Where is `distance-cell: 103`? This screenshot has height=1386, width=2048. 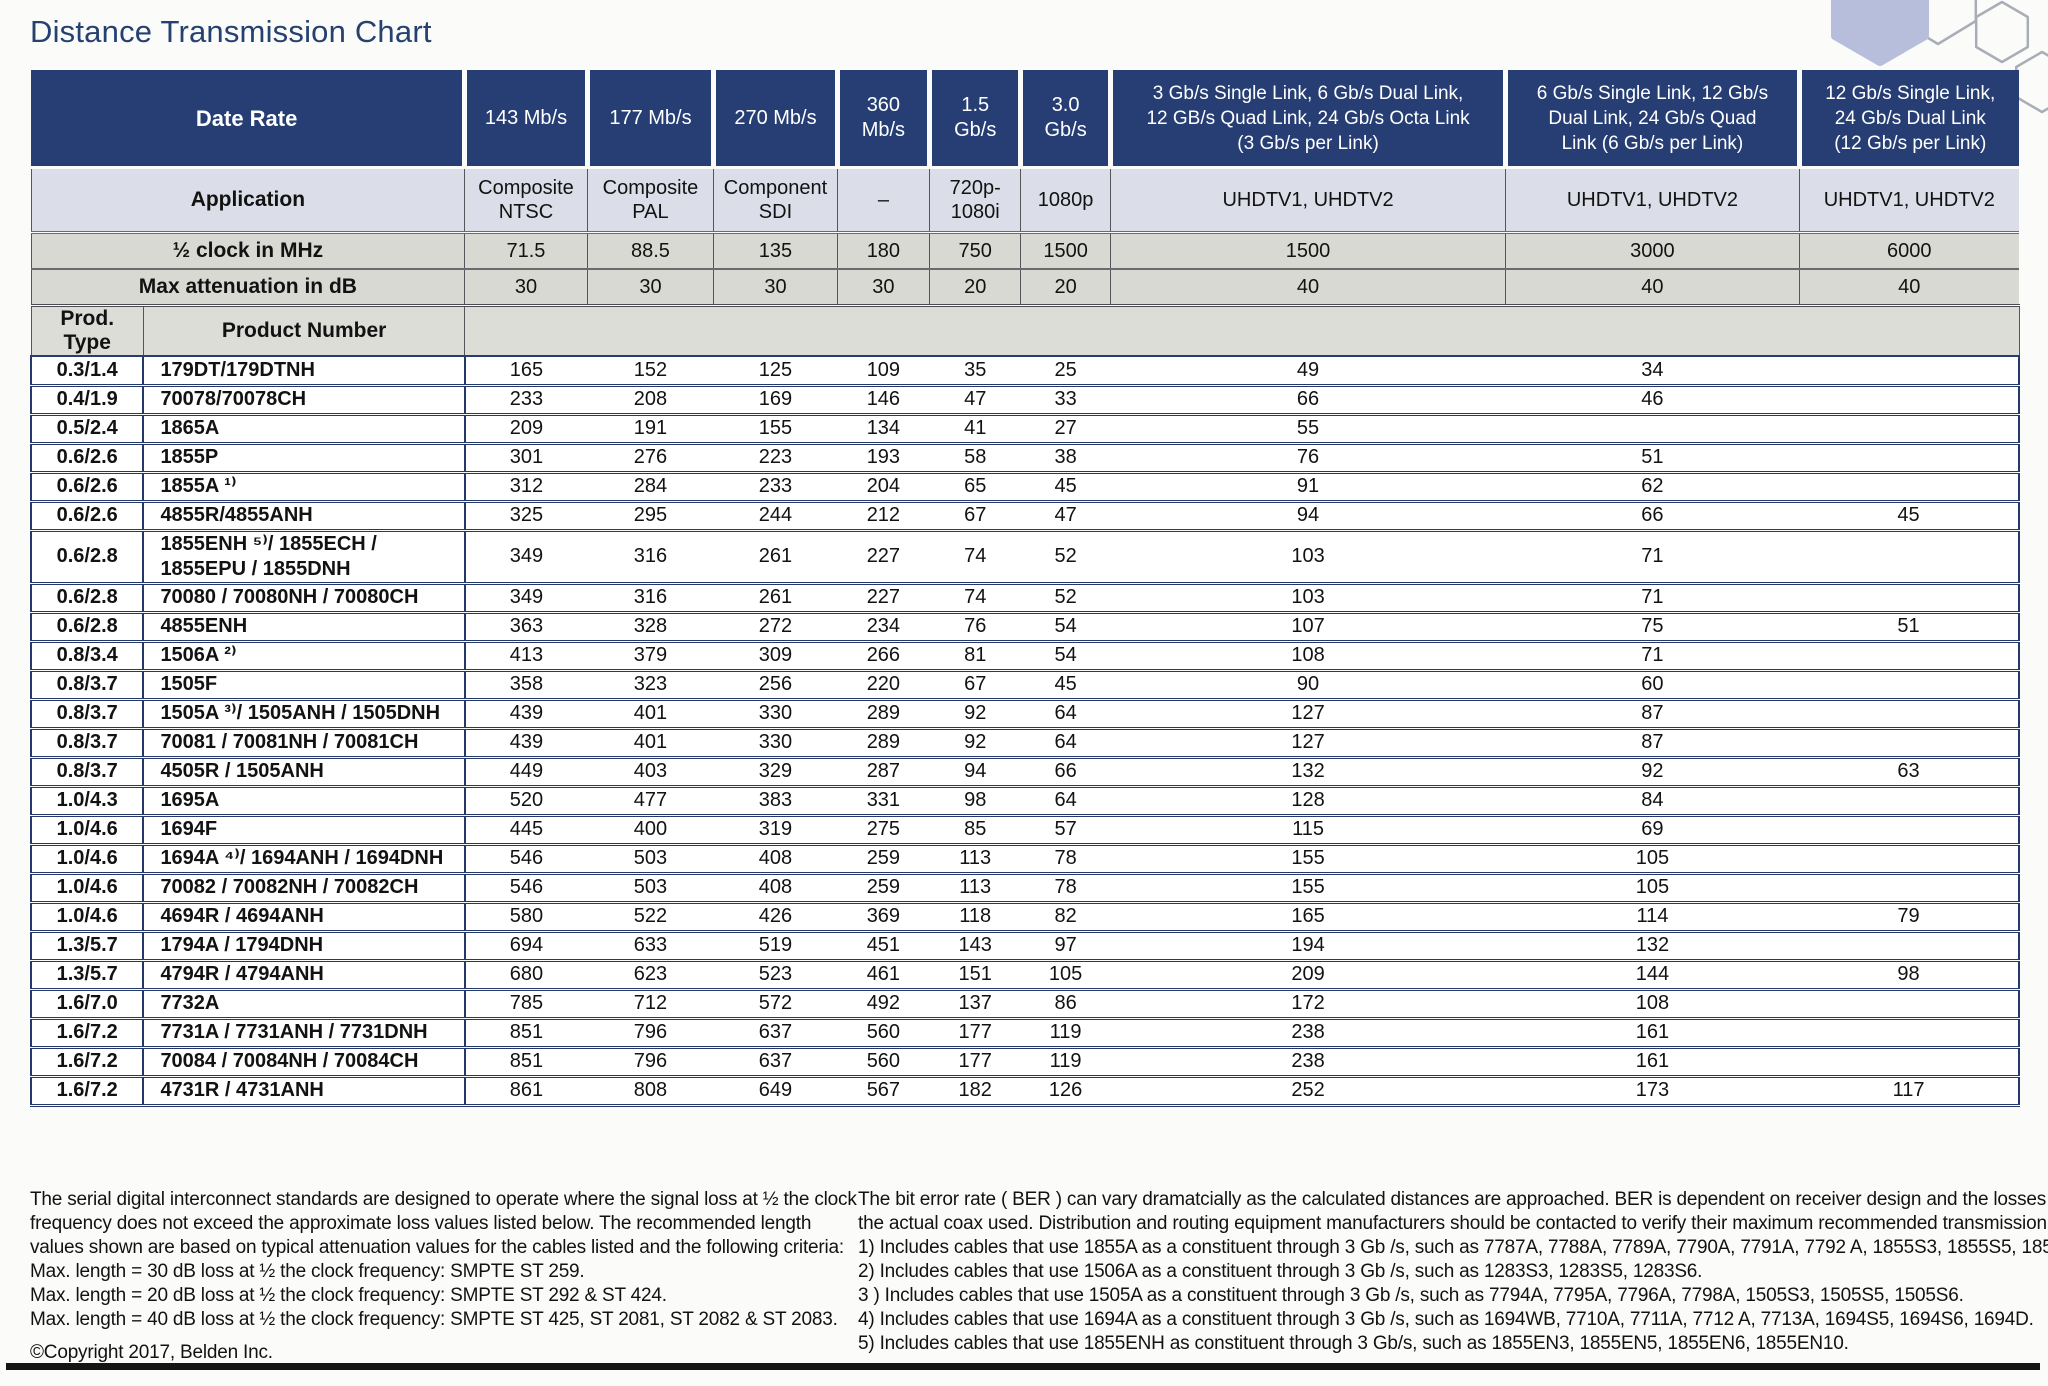
distance-cell: 103 is located at coordinates (1308, 557).